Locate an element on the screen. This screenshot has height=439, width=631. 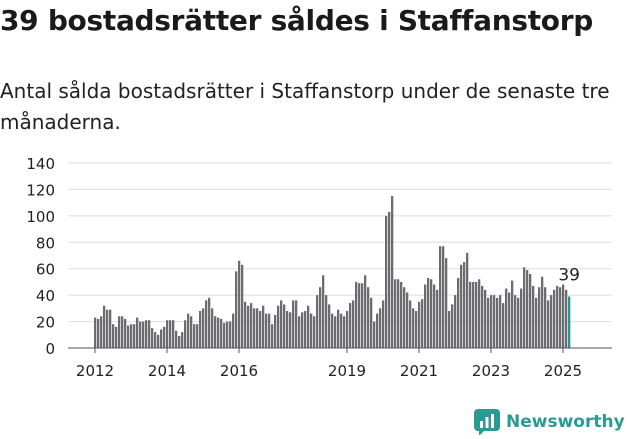
x-axis-labels: 2012 2014 2016 2019 2021 2023 2025 is located at coordinates (329, 364).